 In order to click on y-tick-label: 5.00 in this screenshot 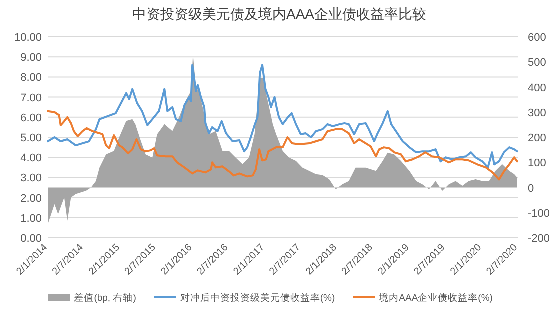, I will do `click(31, 138)`.